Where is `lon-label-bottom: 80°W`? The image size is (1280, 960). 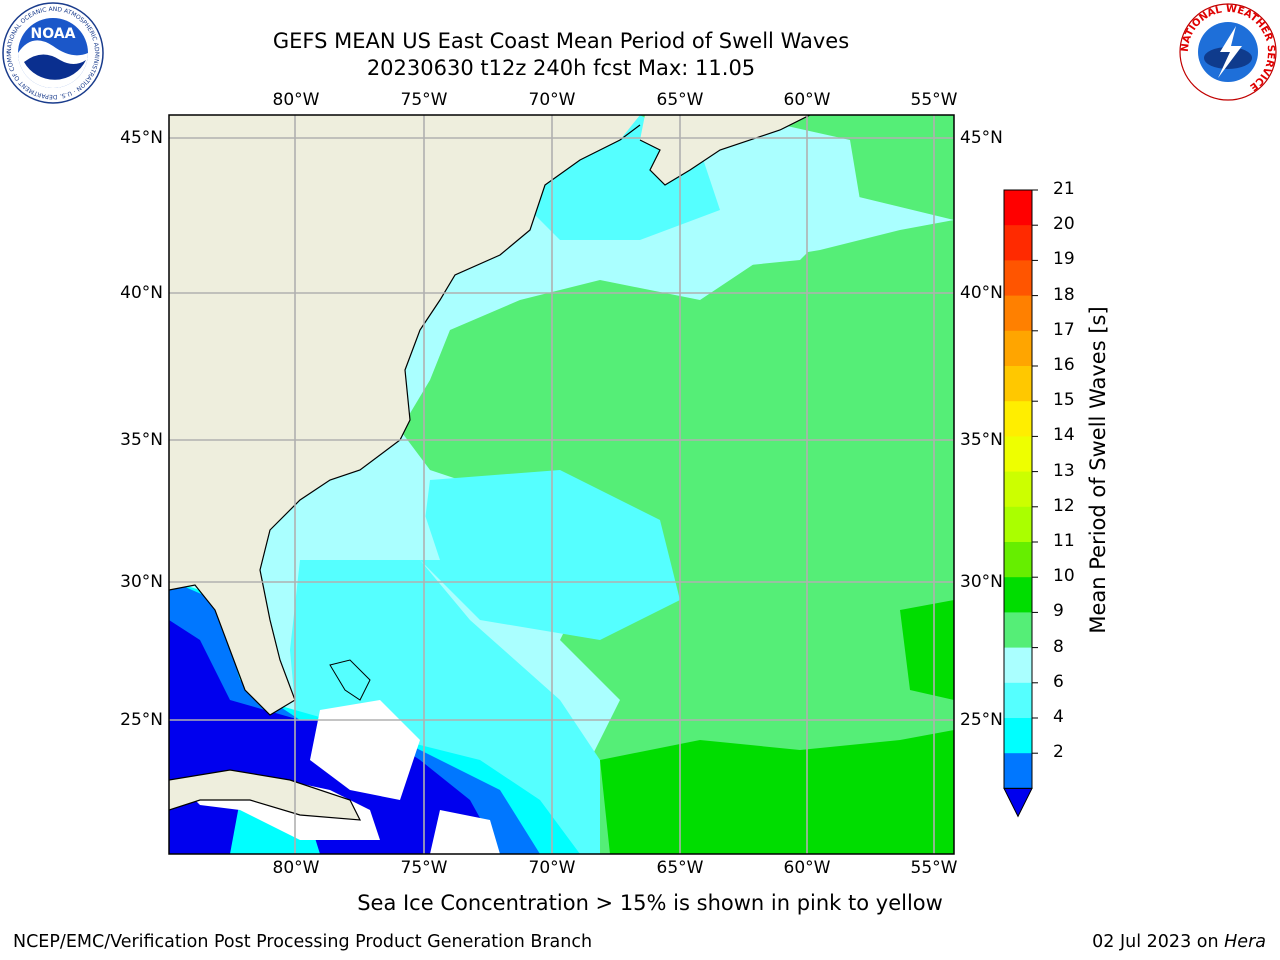
lon-label-bottom: 80°W is located at coordinates (296, 868).